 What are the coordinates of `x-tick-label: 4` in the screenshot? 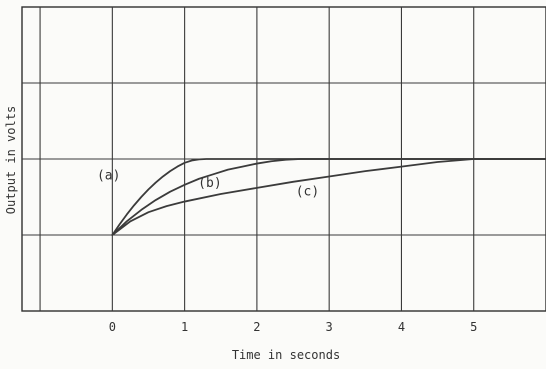 It's located at (401, 327).